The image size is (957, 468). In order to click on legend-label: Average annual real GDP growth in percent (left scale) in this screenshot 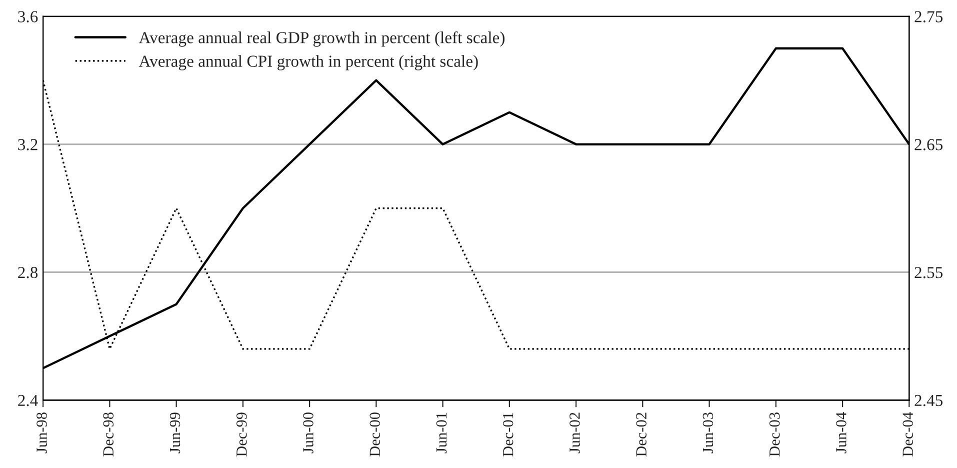, I will do `click(321, 39)`.